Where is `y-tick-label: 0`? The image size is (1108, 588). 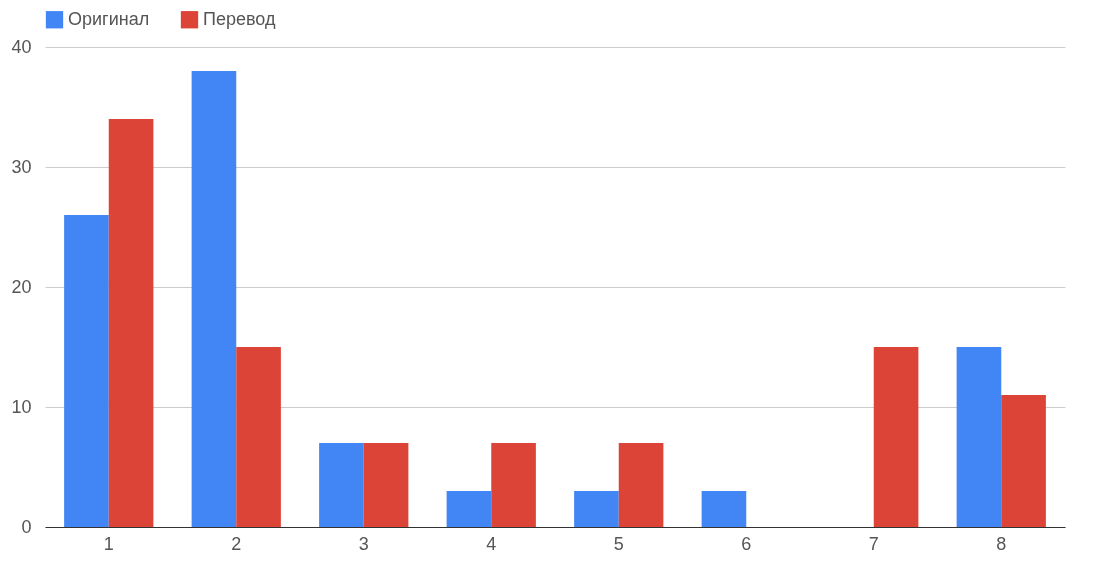 y-tick-label: 0 is located at coordinates (26, 526).